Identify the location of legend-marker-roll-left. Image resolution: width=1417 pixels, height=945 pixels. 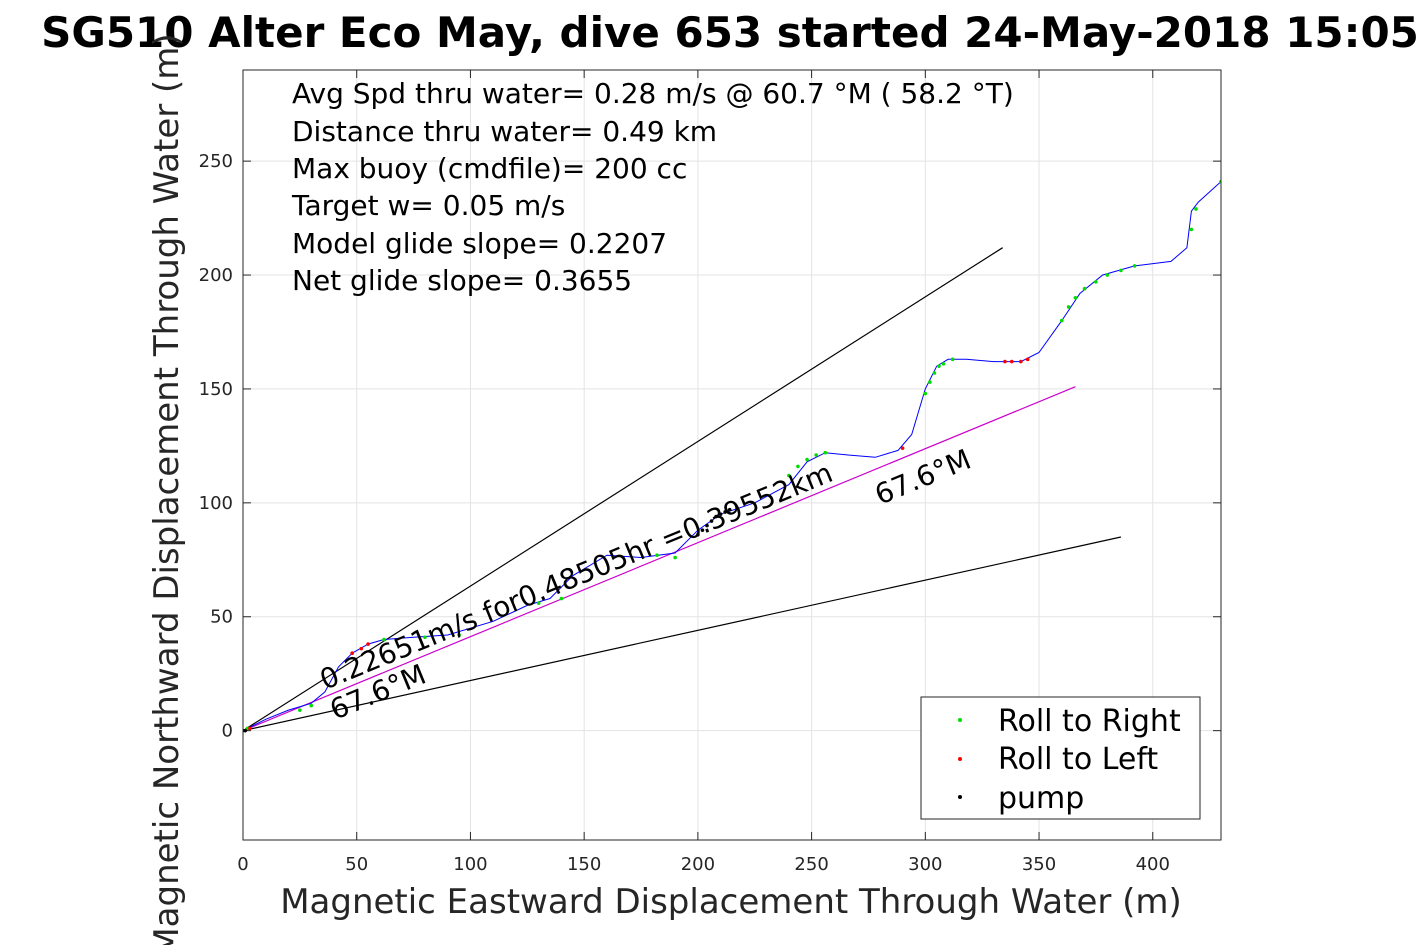
(960, 759).